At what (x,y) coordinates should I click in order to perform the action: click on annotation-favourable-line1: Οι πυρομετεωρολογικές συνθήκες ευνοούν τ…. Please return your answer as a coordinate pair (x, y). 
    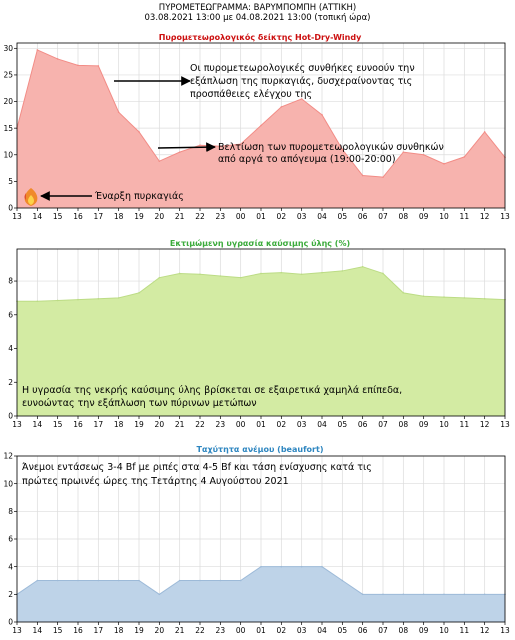
    Looking at the image, I should click on (302, 68).